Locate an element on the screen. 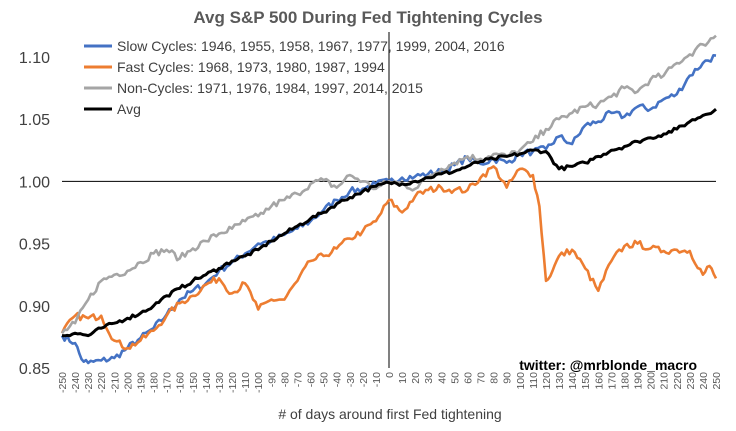  x-axis-label: # of days around first Fed tightening is located at coordinates (389, 414).